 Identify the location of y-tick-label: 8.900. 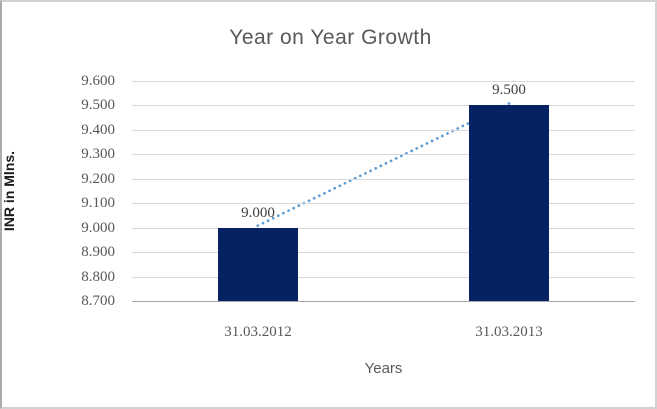
(98, 252).